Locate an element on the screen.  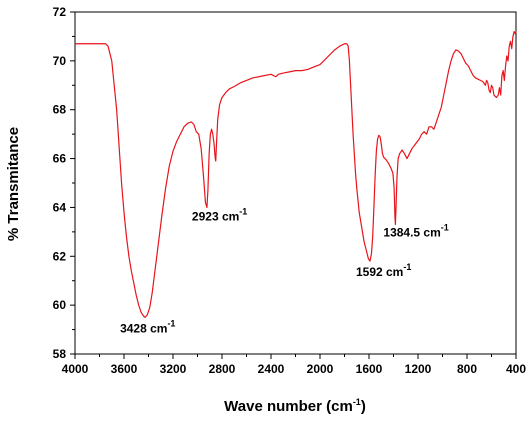
x-tick-label: 2000 is located at coordinates (320, 369).